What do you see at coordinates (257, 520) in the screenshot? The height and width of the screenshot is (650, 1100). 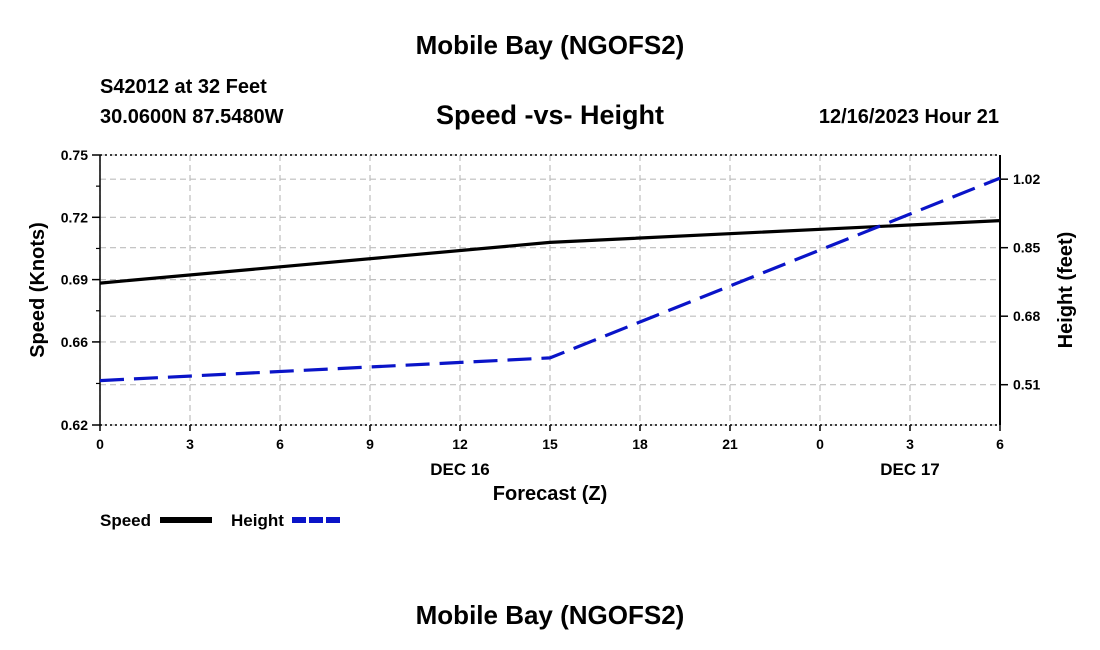 I see `legend-label-height: Height` at bounding box center [257, 520].